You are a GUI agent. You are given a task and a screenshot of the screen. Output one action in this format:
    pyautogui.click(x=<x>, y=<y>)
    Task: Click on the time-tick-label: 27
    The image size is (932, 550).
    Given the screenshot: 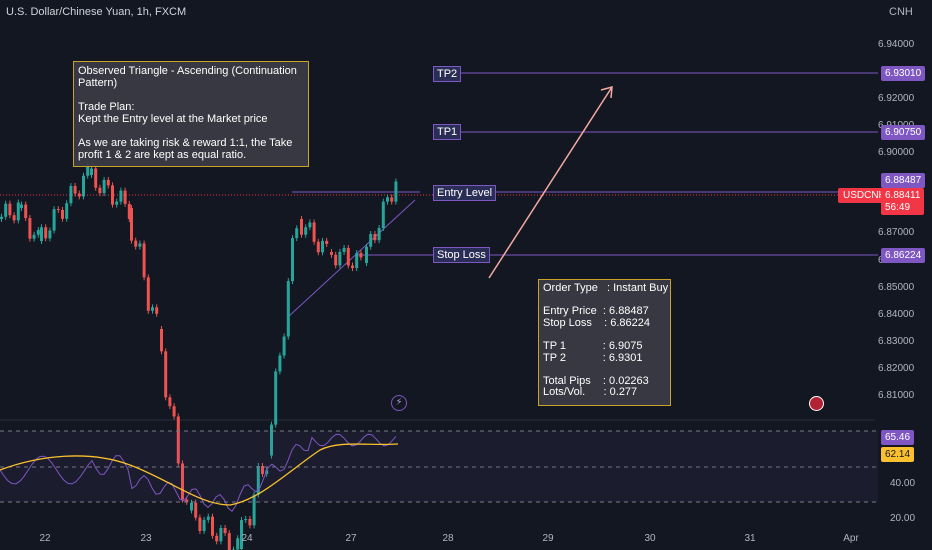 What is the action you would take?
    pyautogui.click(x=351, y=538)
    